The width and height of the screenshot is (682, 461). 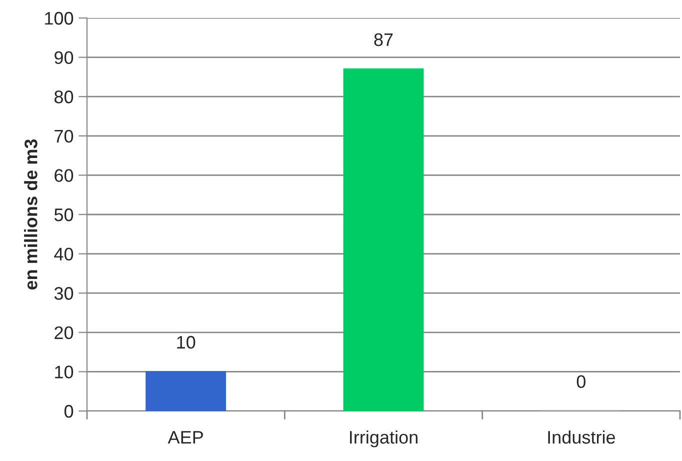 What do you see at coordinates (31, 214) in the screenshot?
I see `y-axis-title: en millions de m3` at bounding box center [31, 214].